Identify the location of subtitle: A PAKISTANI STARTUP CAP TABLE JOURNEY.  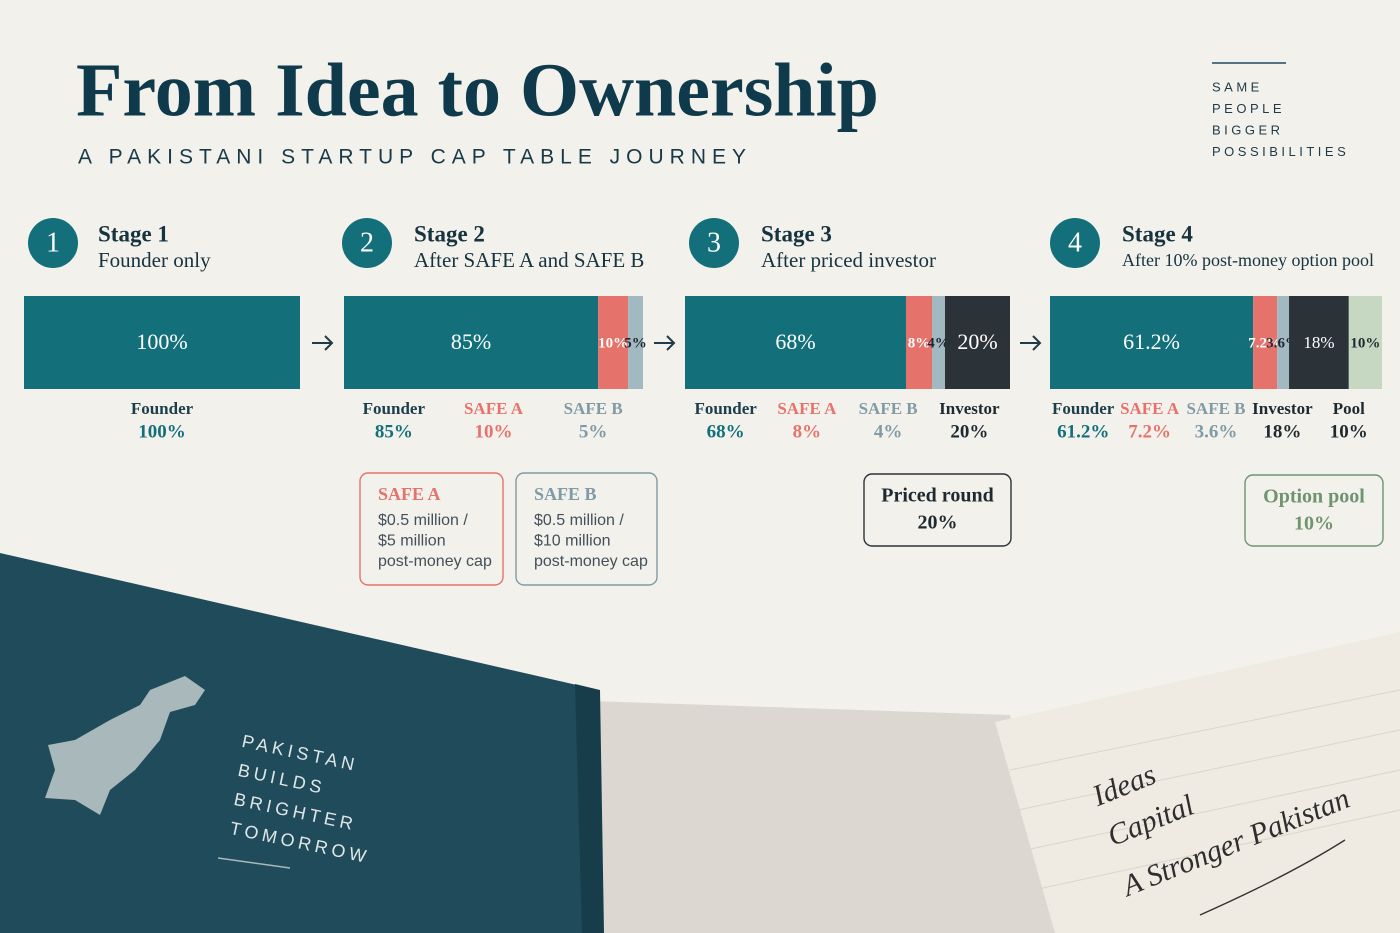
(415, 157).